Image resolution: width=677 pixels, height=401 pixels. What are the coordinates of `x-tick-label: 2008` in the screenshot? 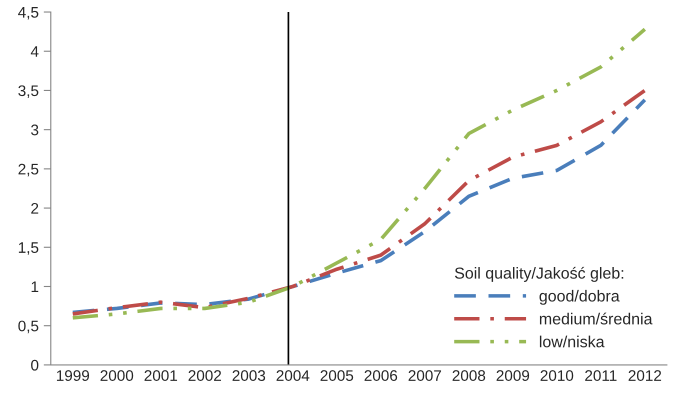 It's located at (469, 375).